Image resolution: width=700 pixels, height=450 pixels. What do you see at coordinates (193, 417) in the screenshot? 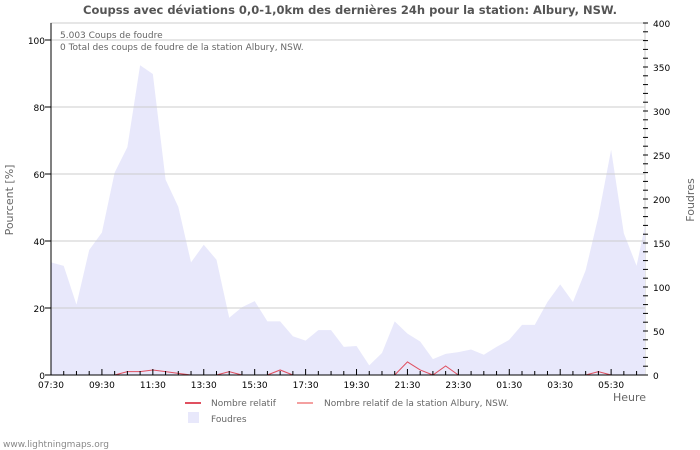
I see `legend-swatch-strikes` at bounding box center [193, 417].